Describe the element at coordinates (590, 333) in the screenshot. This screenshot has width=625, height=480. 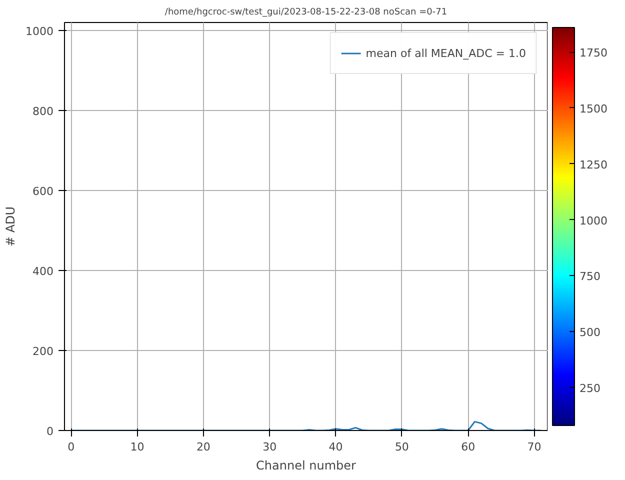
I see `color-bar-label: 500` at that location.